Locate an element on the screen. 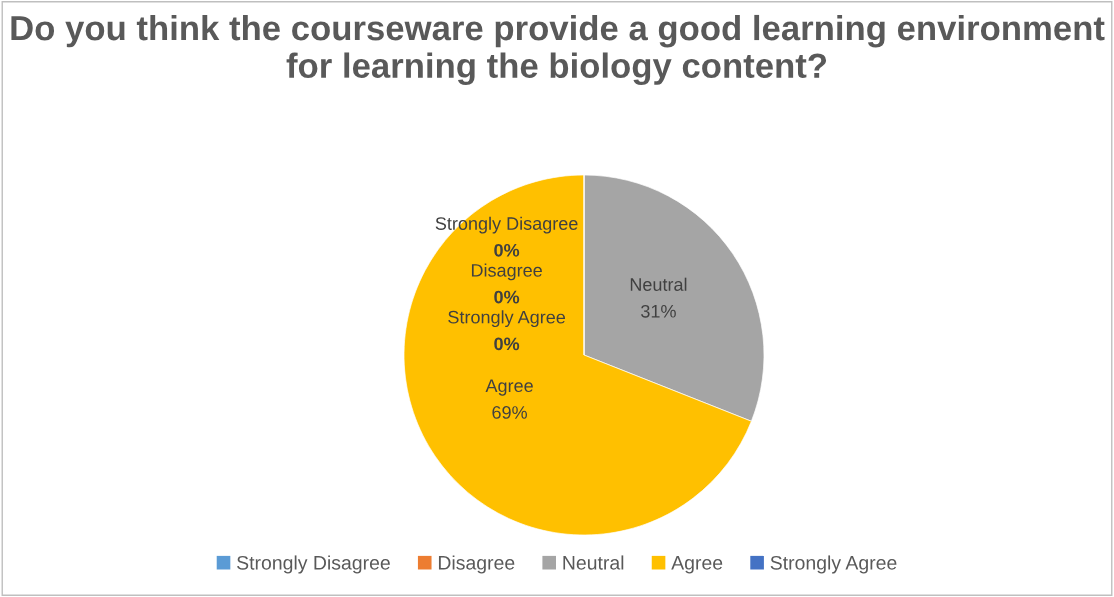  legend-label: Strongly Disagree is located at coordinates (313, 564).